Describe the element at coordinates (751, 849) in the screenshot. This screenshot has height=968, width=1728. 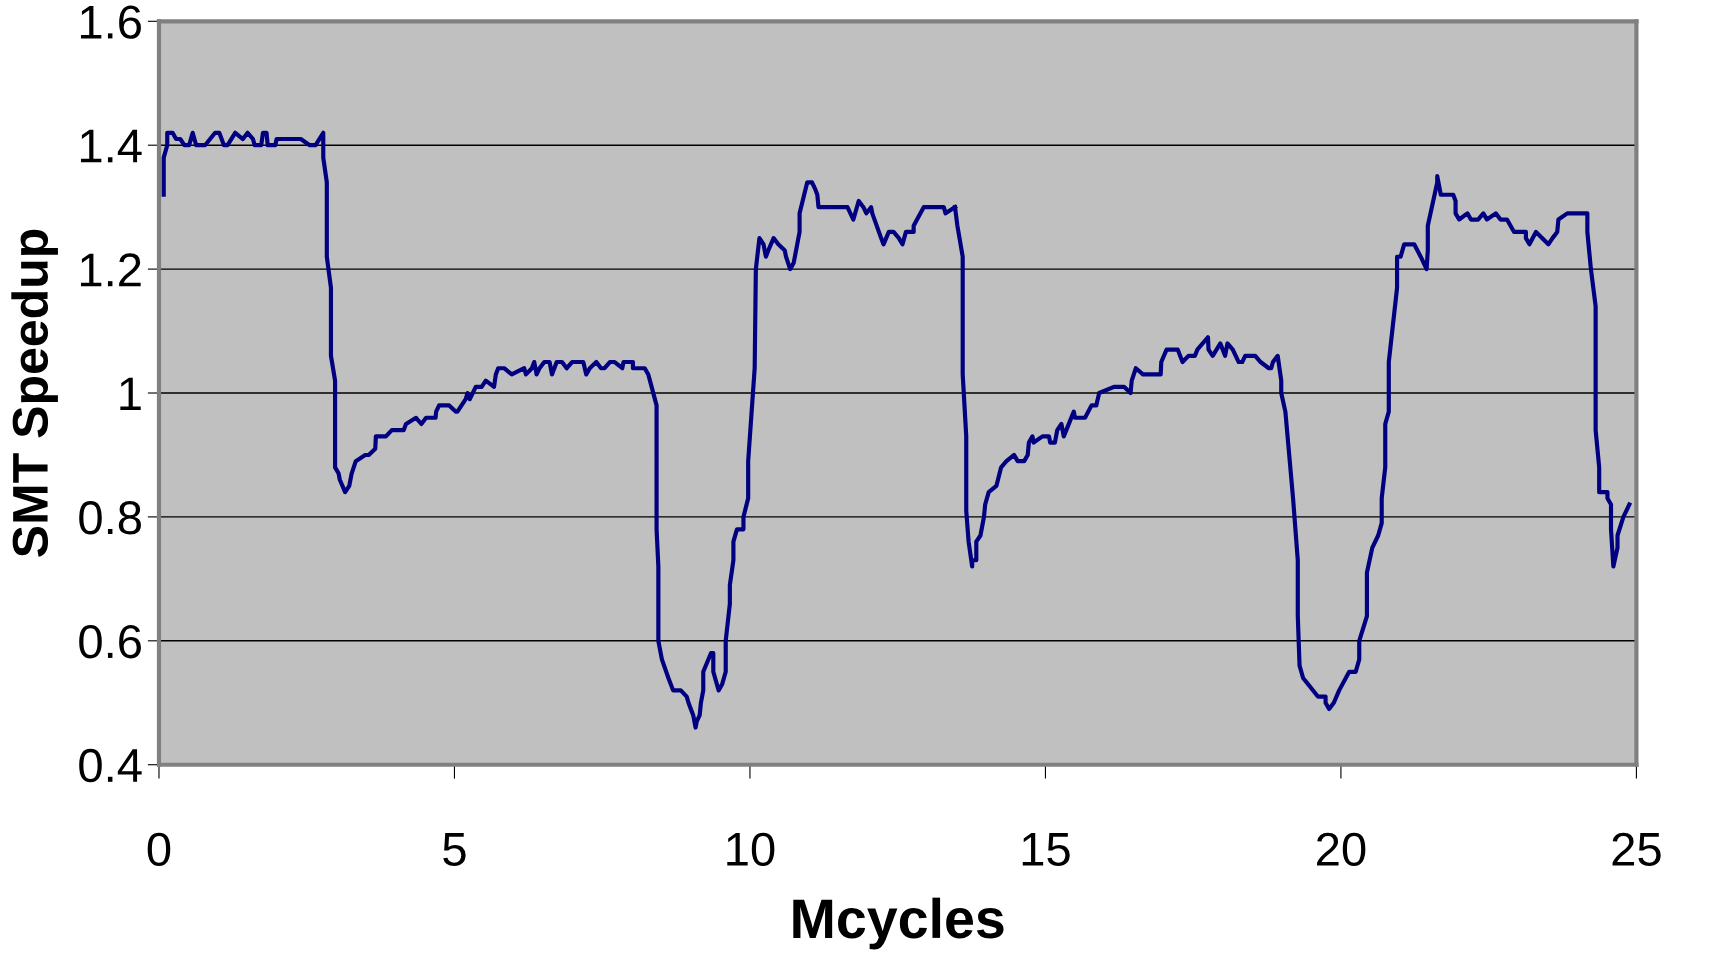
I see `x-tick-label: 10` at that location.